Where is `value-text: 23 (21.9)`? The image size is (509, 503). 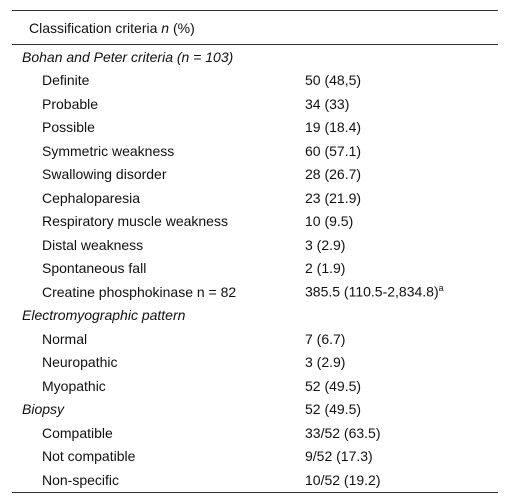
value-text: 23 (21.9) is located at coordinates (333, 197).